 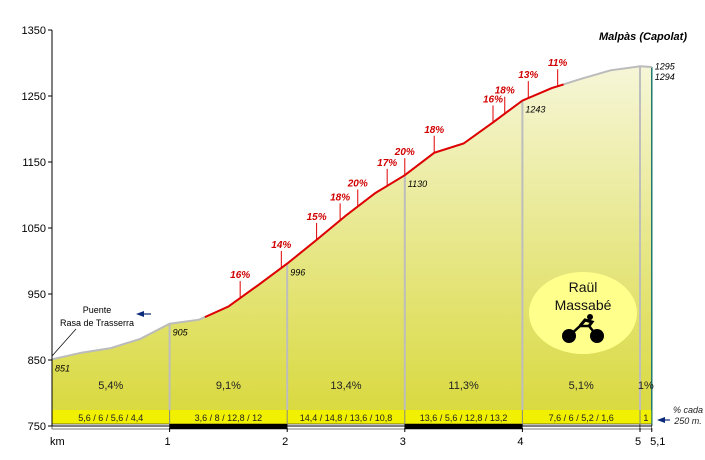 I want to click on gradient-band-strip, so click(x=352, y=417).